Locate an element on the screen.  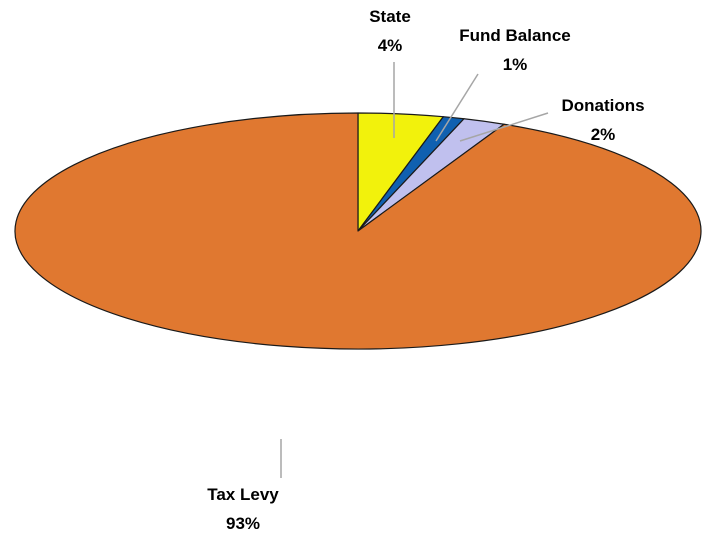
label-donations: Donations is located at coordinates (602, 105).